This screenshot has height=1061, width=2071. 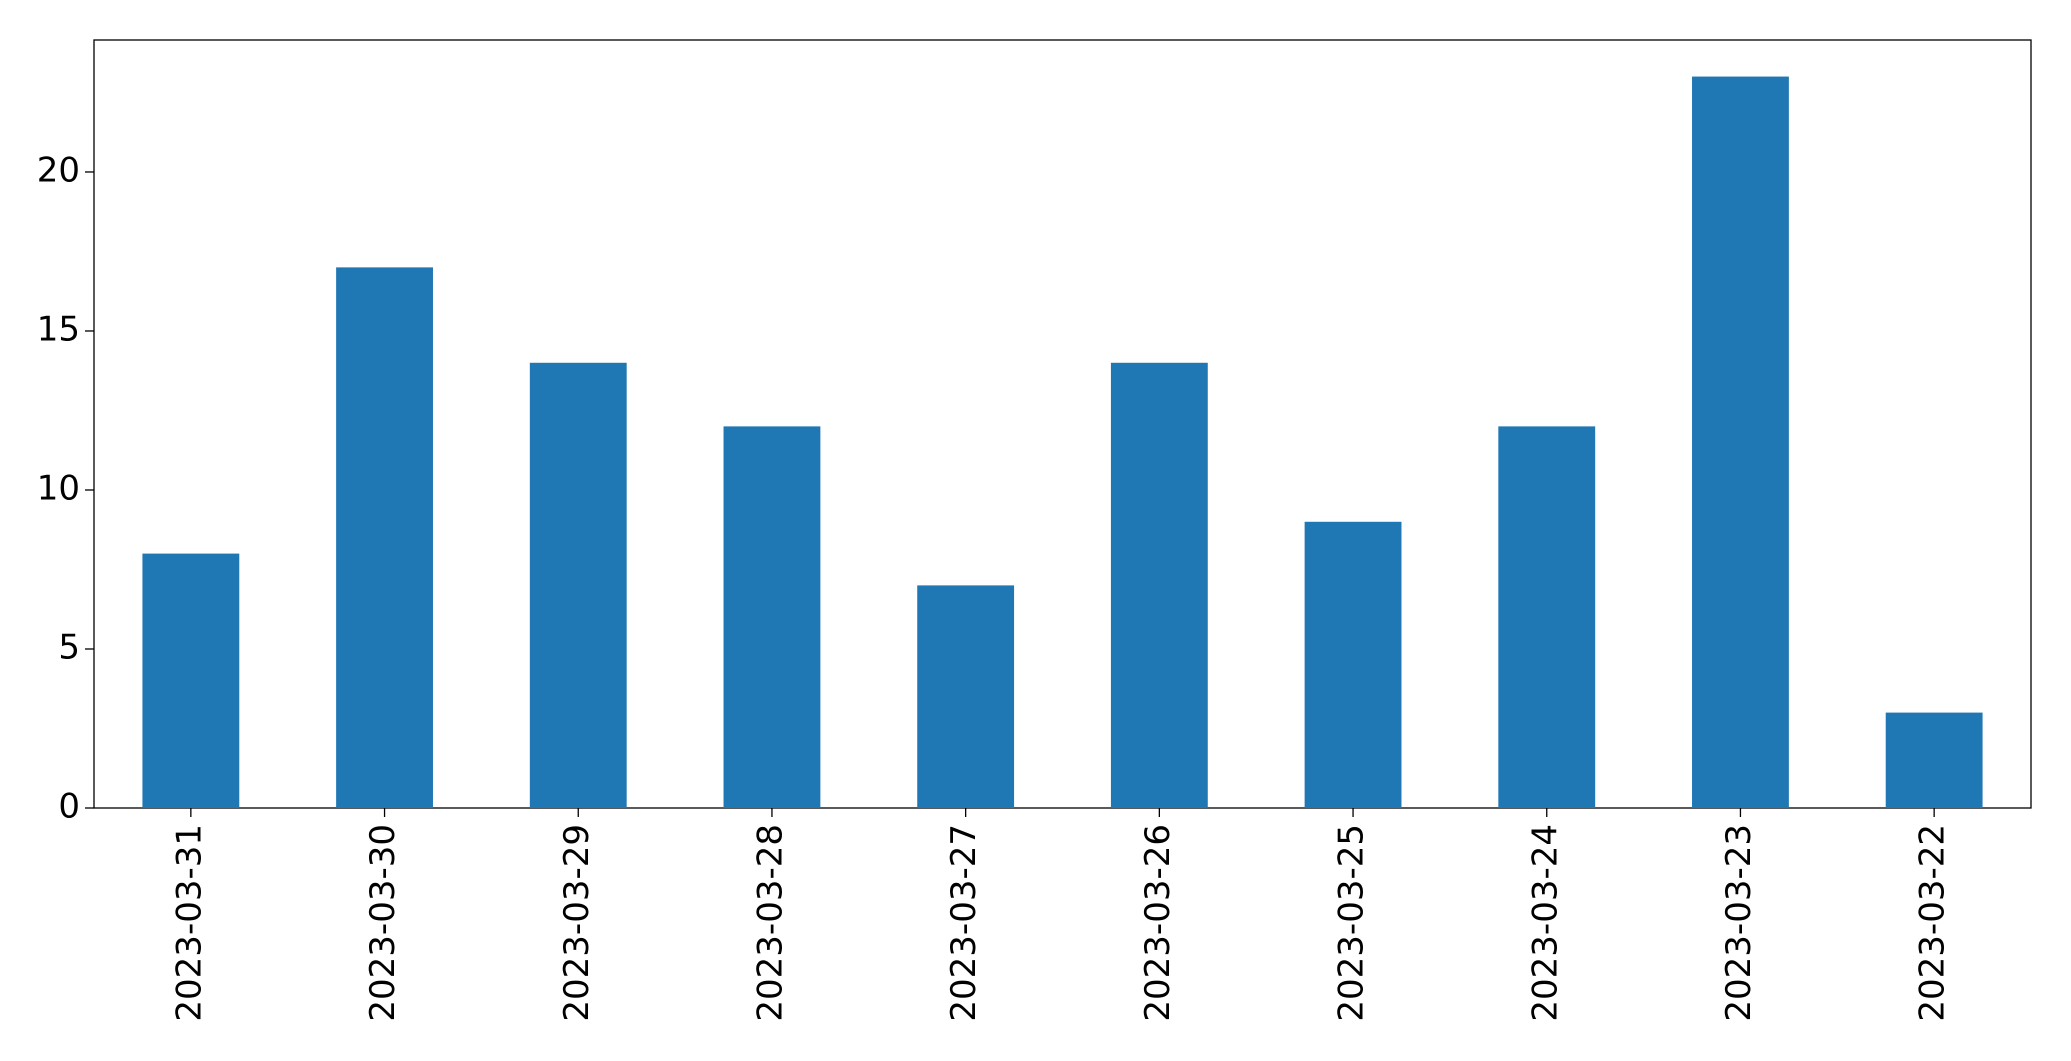 What do you see at coordinates (1739, 923) in the screenshot?
I see `x-tick-label: 2023-03-23` at bounding box center [1739, 923].